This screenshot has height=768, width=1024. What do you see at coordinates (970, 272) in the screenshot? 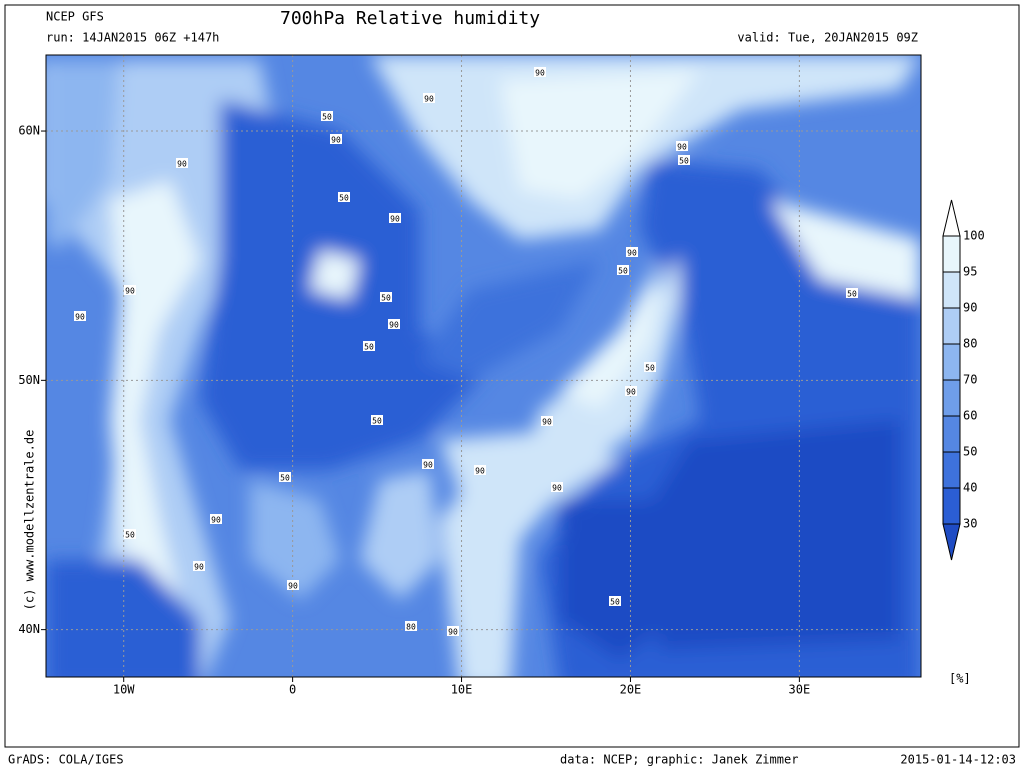
I see `colorbar-label: 95` at bounding box center [970, 272].